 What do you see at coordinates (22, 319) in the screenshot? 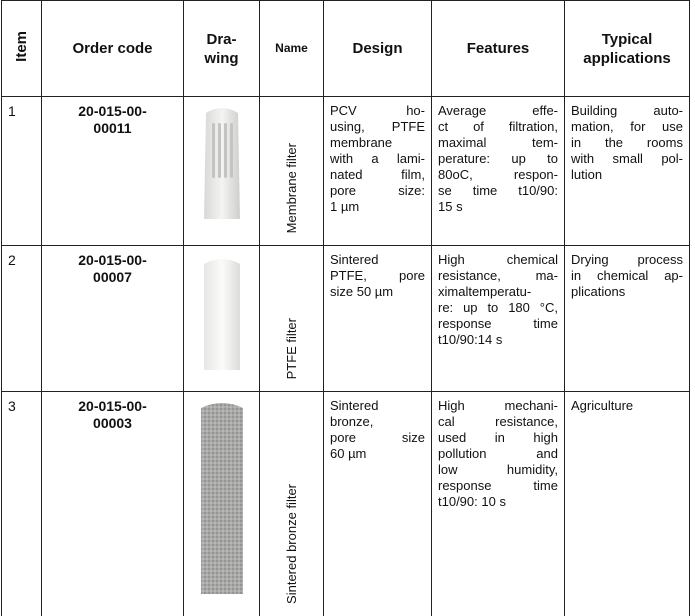
I see `item-cell: 2` at bounding box center [22, 319].